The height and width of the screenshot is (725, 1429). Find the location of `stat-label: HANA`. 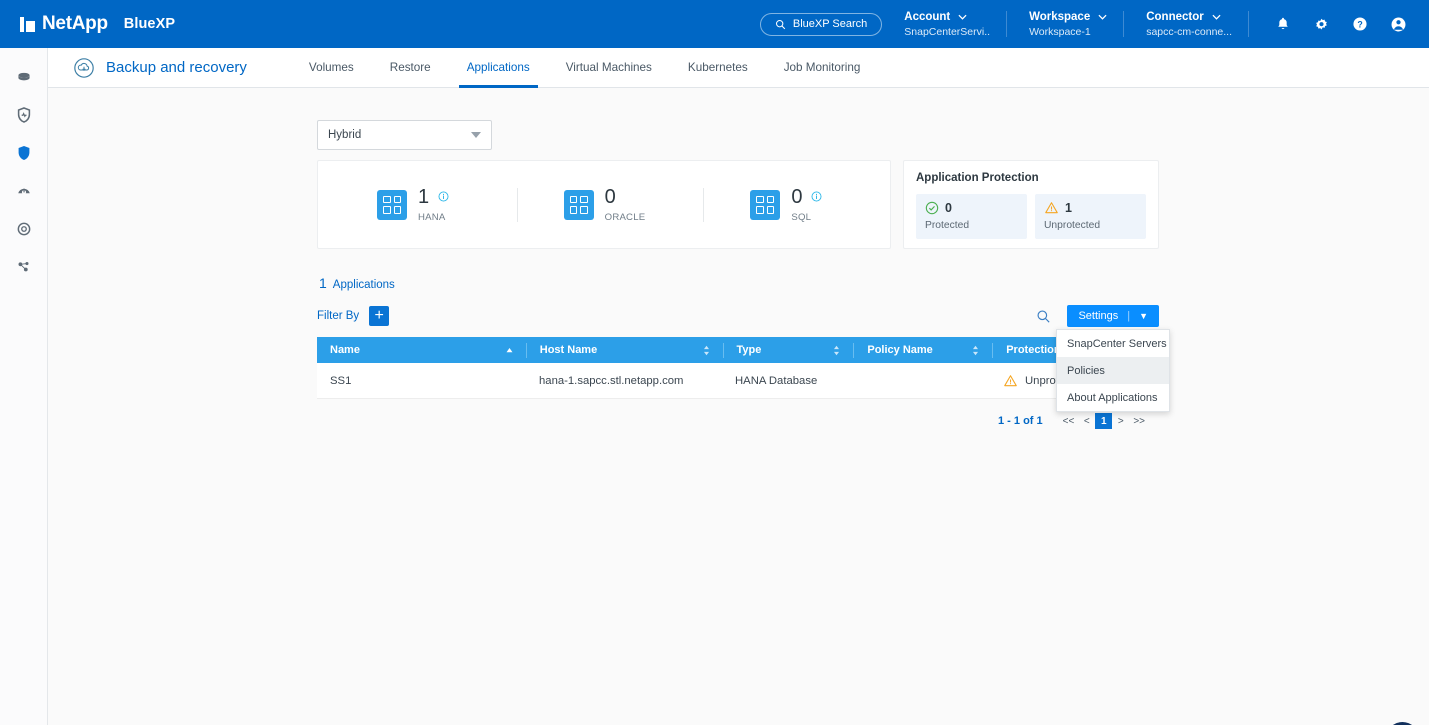

stat-label: HANA is located at coordinates (432, 217).